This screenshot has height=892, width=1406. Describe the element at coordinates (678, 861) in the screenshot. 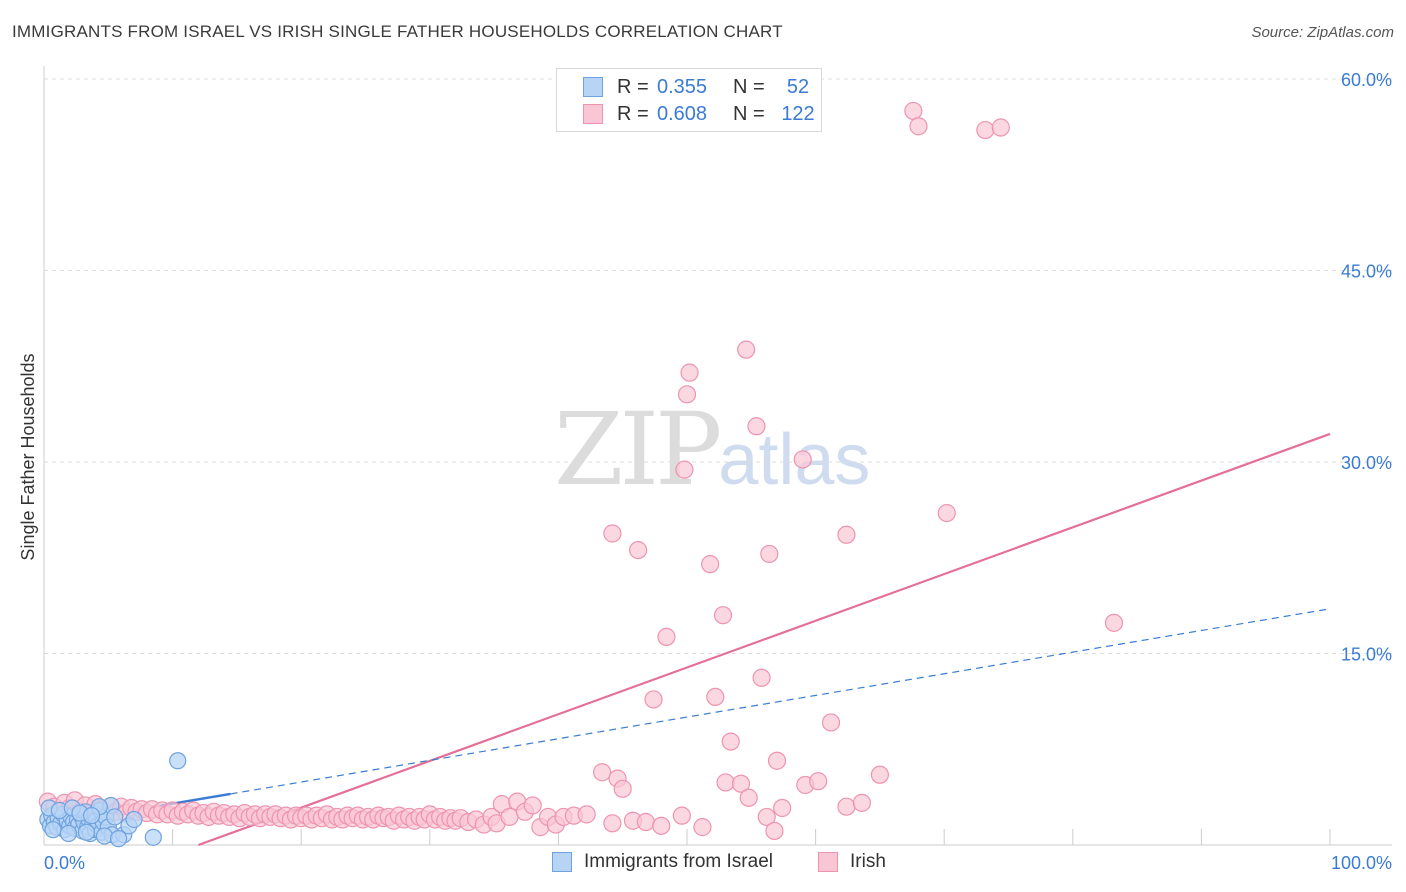

I see `legend-label-israel: Immigrants from Israel` at that location.